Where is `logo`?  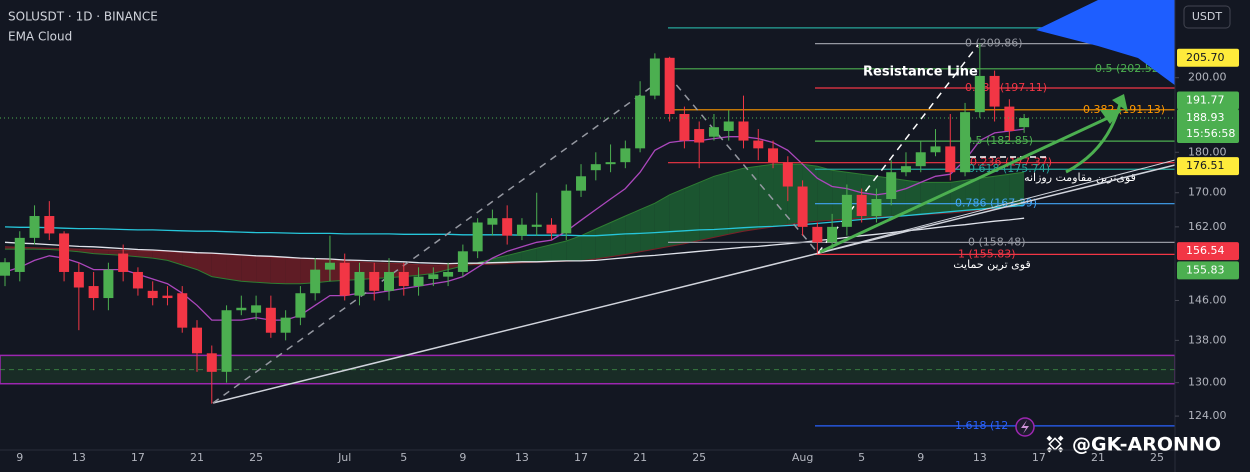 logo is located at coordinates (1055, 444).